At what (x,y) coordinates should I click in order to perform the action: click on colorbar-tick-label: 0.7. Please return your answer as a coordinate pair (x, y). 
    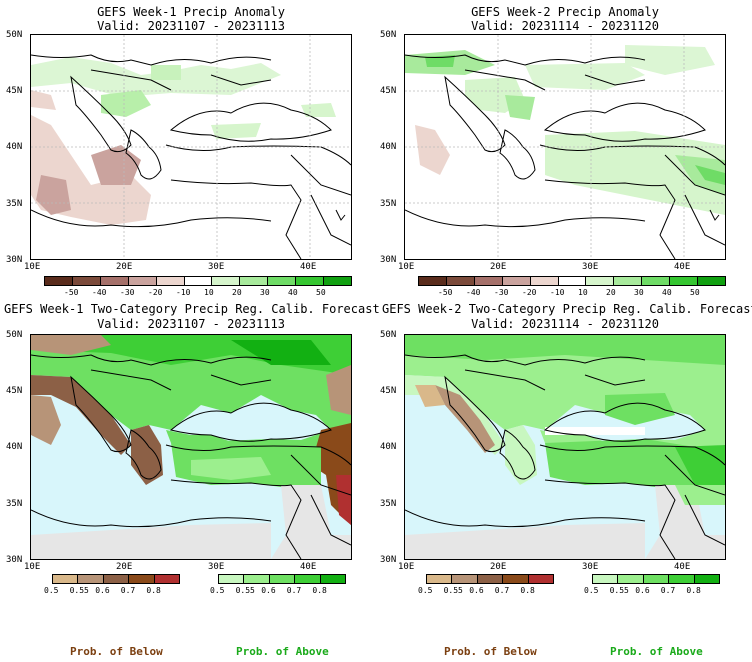
    Looking at the image, I should click on (668, 590).